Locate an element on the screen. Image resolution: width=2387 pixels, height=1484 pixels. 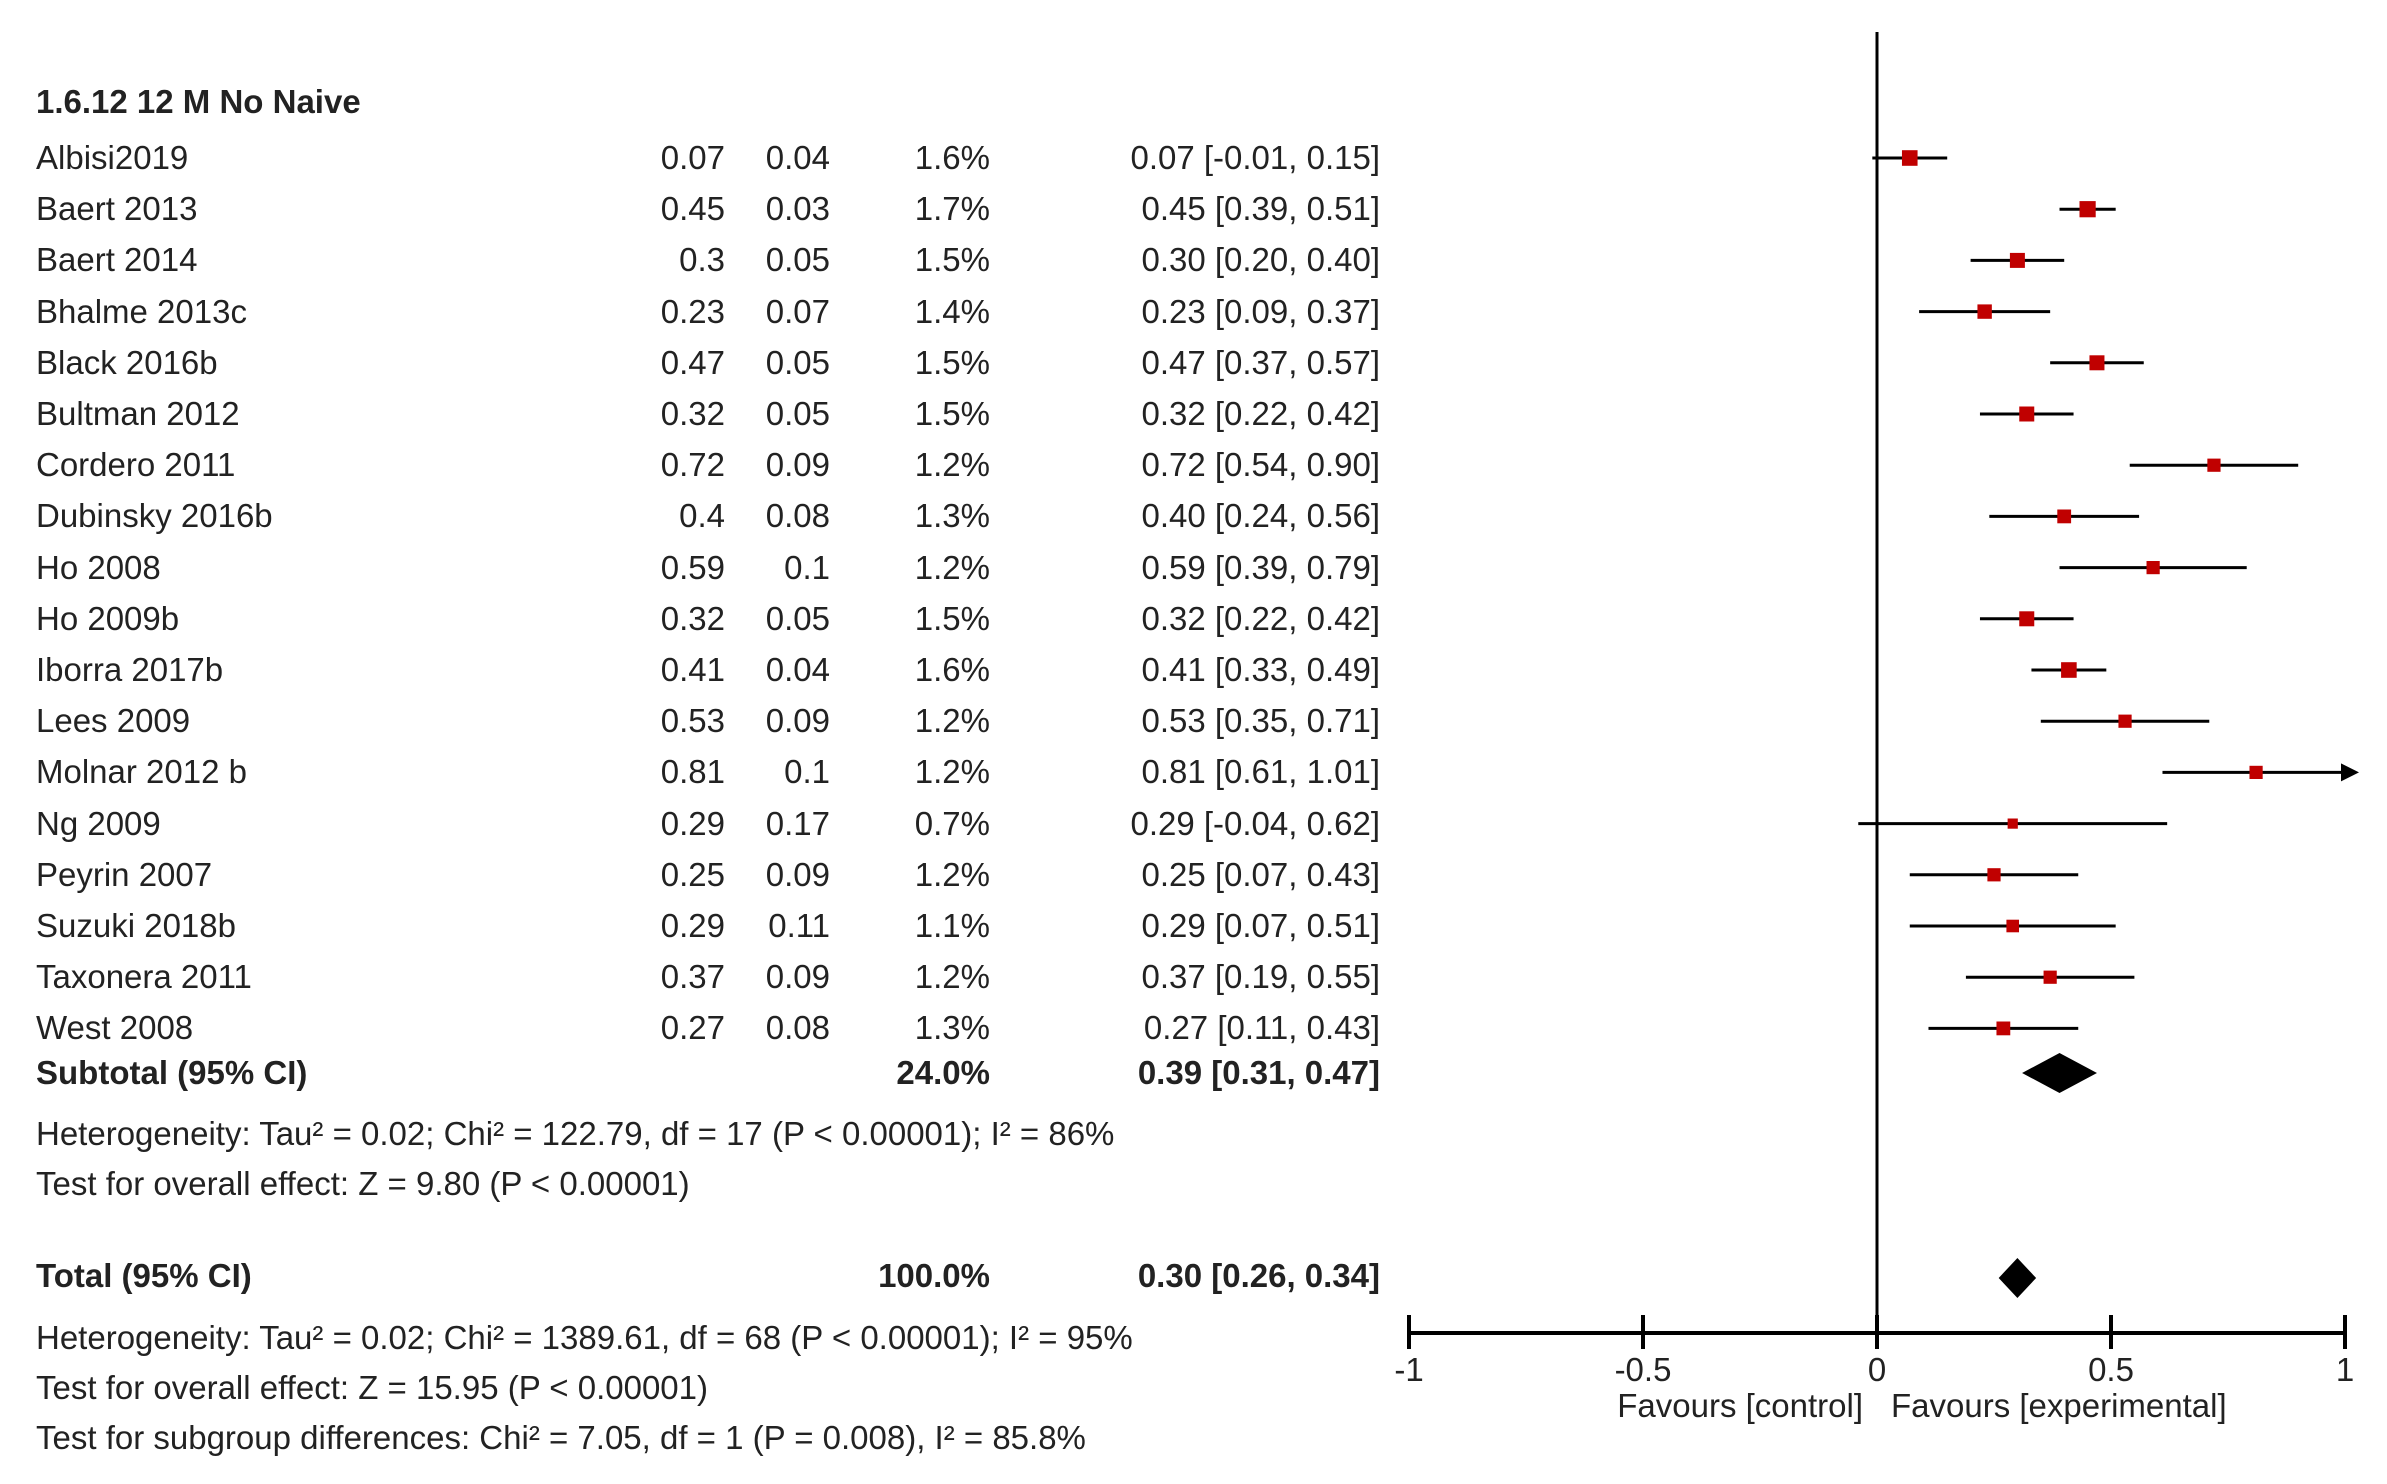
study-name: Ho 2008 is located at coordinates (98, 567).